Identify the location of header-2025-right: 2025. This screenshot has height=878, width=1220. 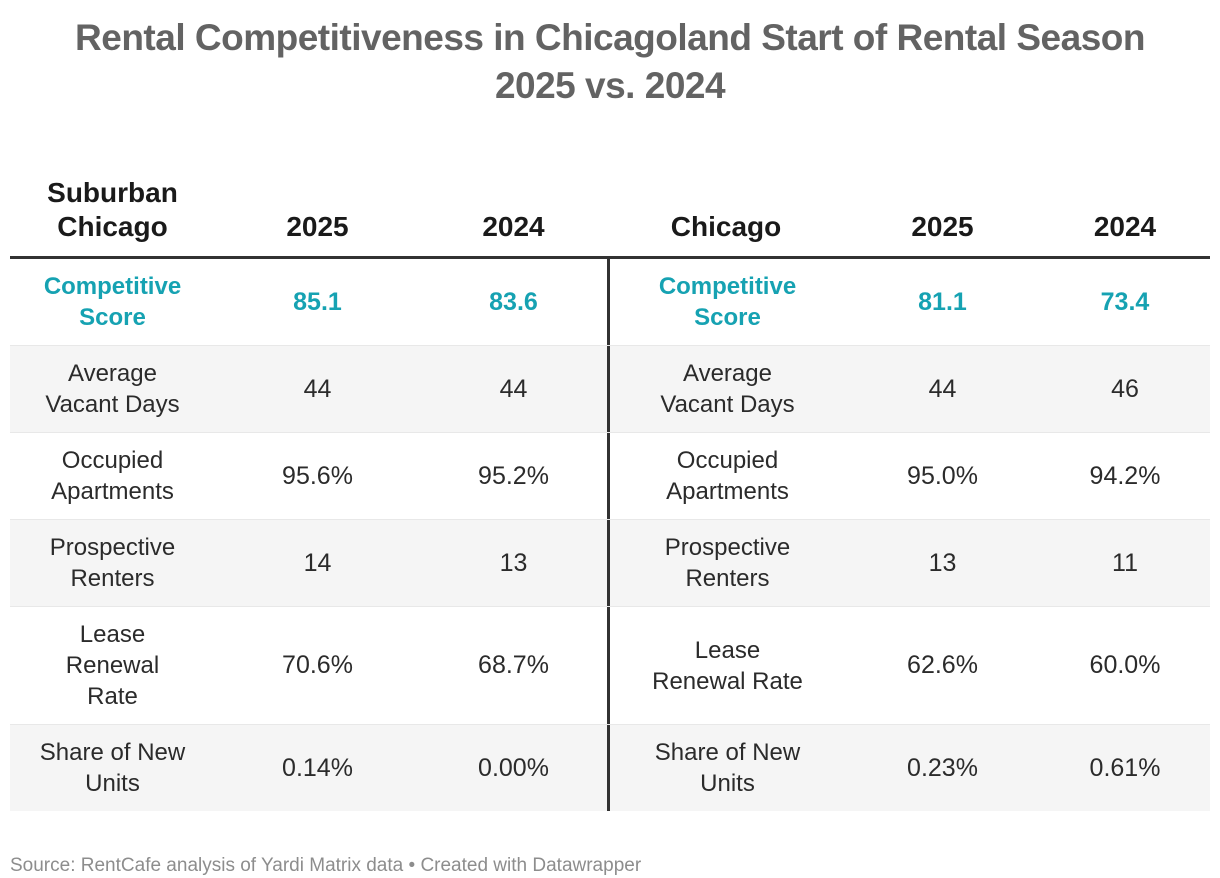
(942, 226).